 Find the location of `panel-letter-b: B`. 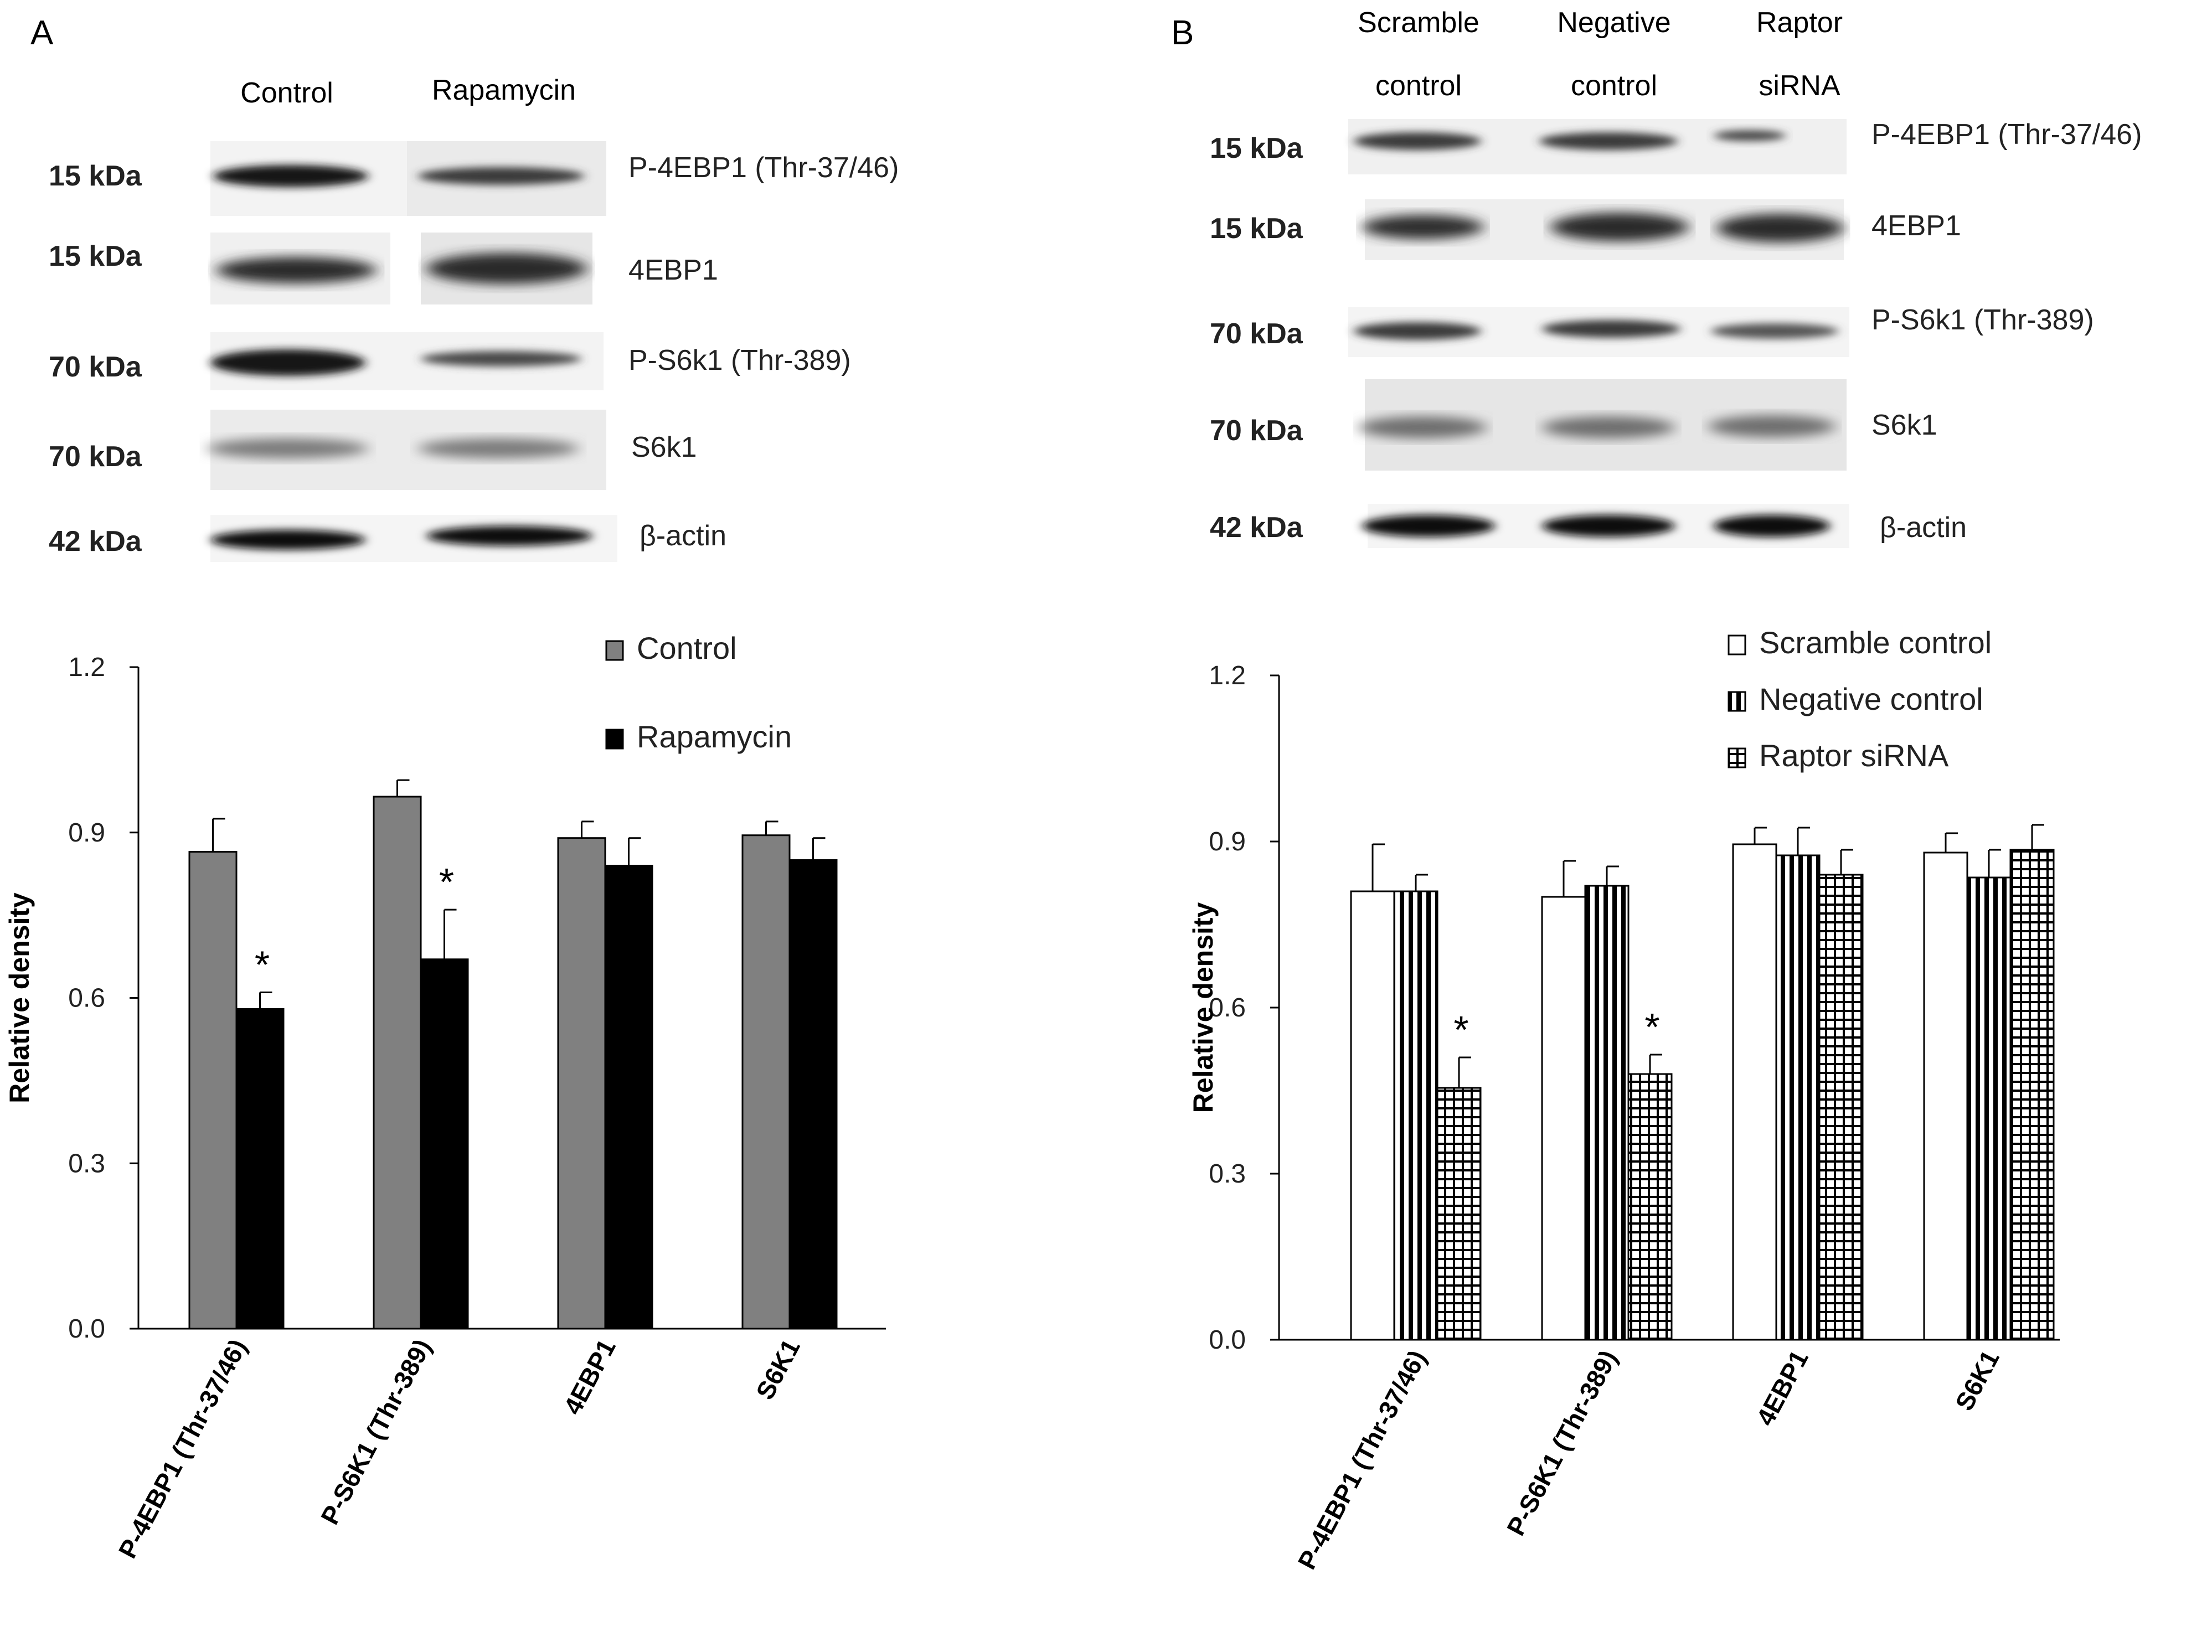

panel-letter-b: B is located at coordinates (1182, 33).